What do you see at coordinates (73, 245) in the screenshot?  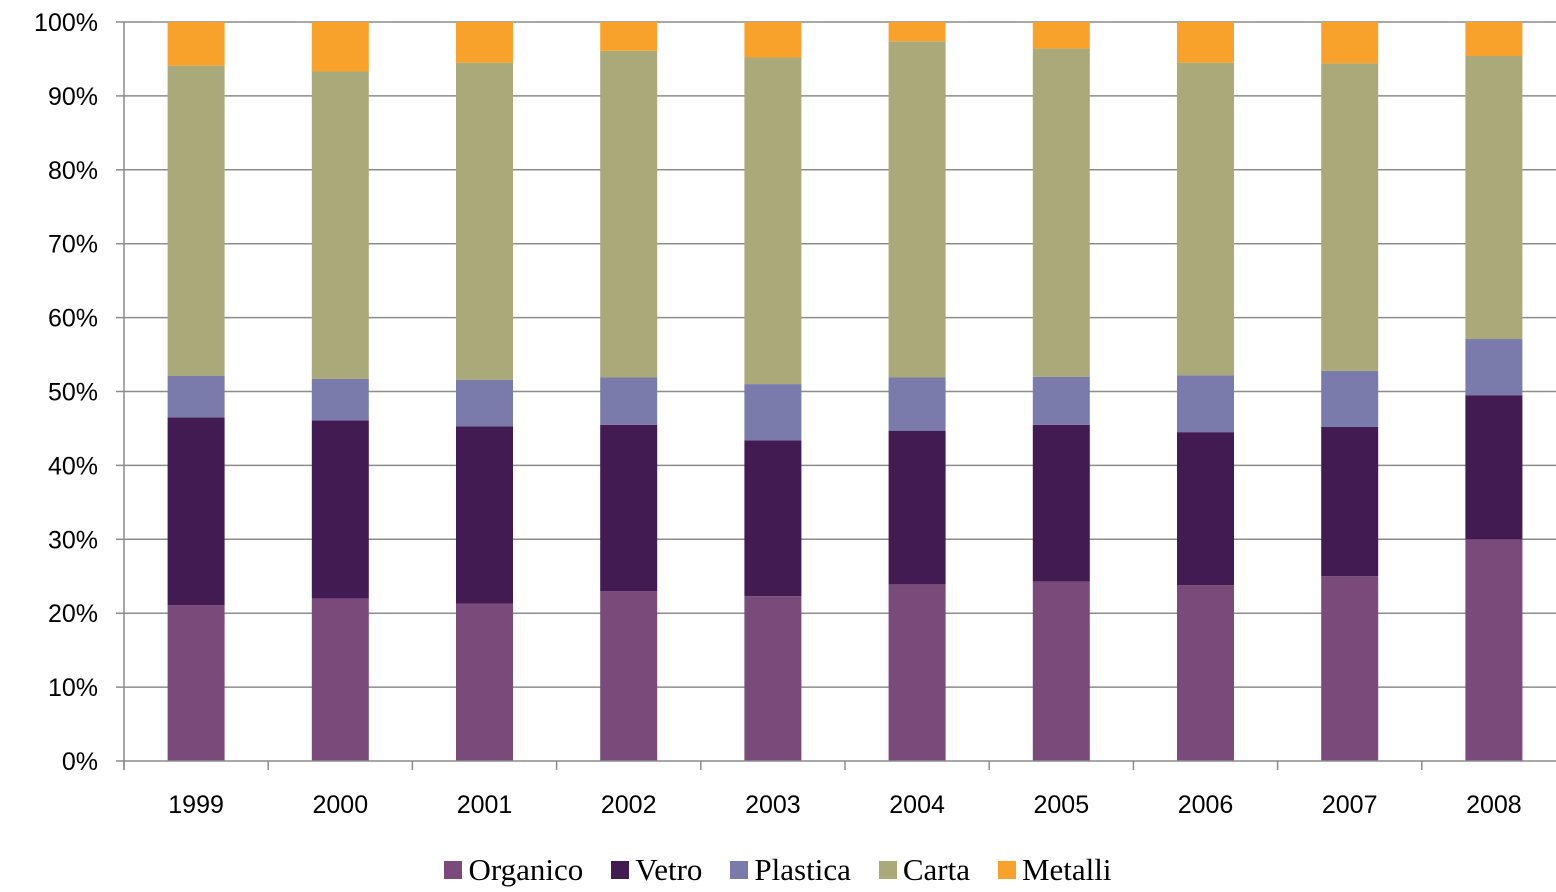 I see `y-tick-label: 70%` at bounding box center [73, 245].